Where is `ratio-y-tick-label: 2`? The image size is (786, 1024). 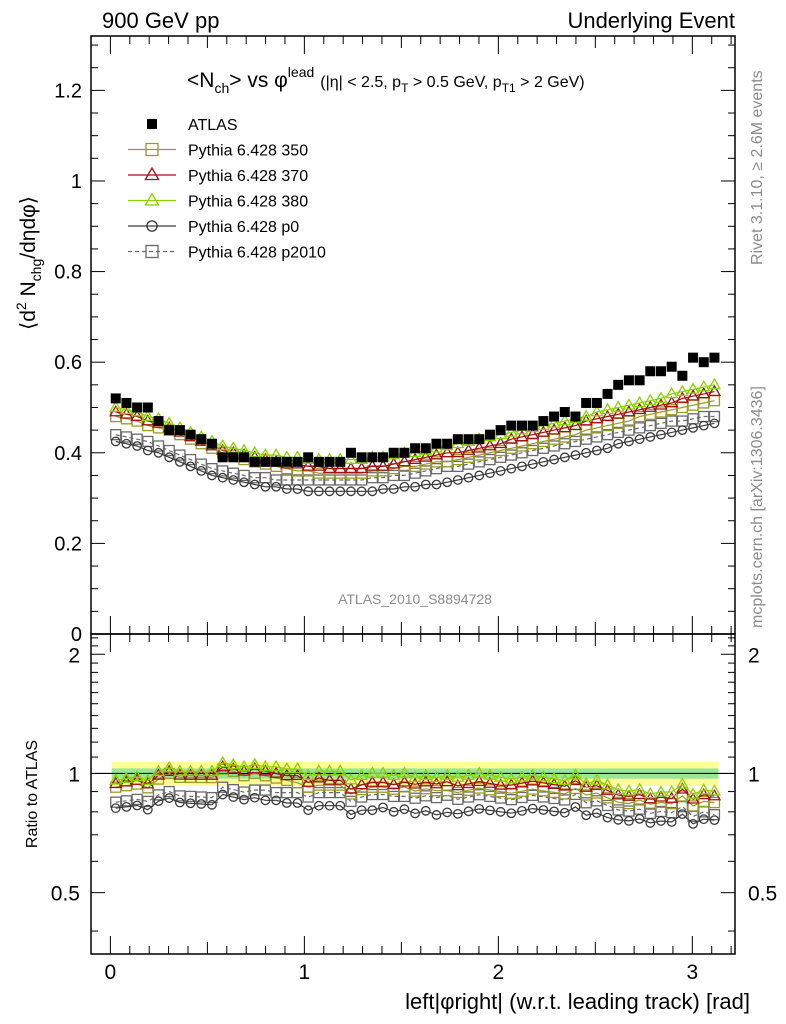 ratio-y-tick-label: 2 is located at coordinates (74, 655).